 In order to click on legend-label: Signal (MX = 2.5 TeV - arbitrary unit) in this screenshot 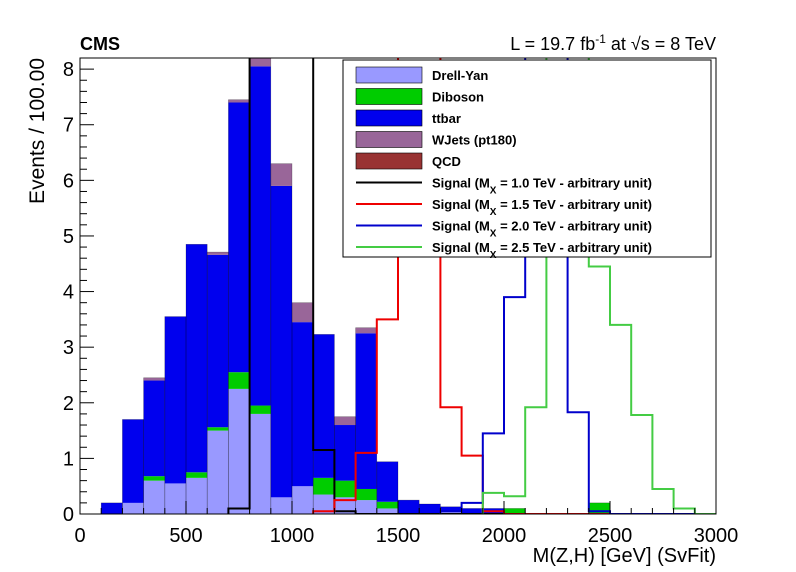, I will do `click(542, 250)`.